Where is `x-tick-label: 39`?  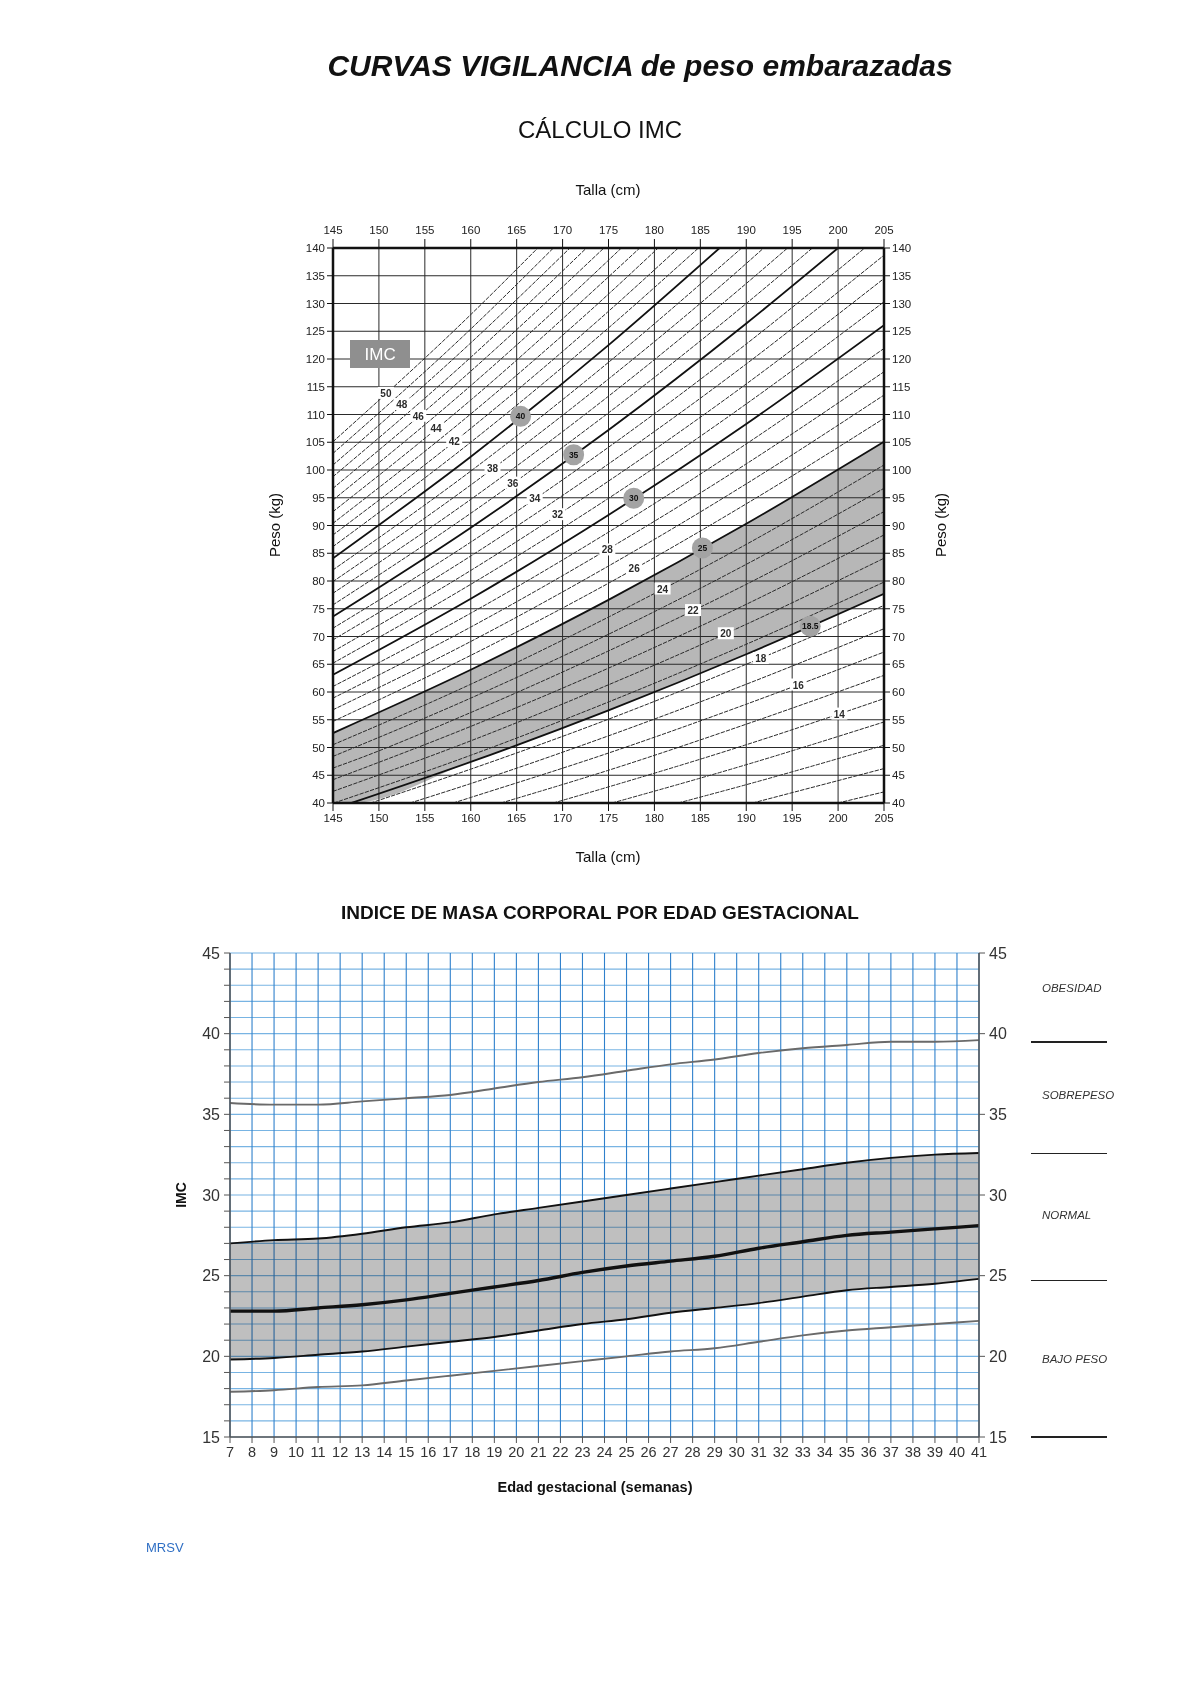
x-tick-label: 39 is located at coordinates (935, 1452).